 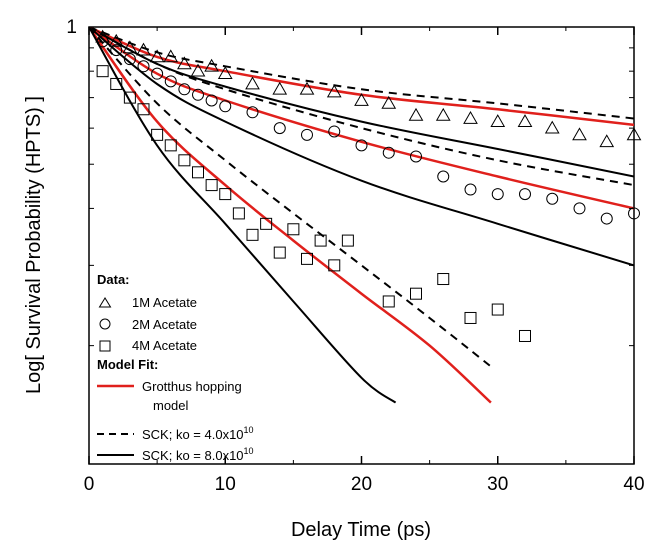 What do you see at coordinates (127, 364) in the screenshot?
I see `legend-model-header: Model Fit:` at bounding box center [127, 364].